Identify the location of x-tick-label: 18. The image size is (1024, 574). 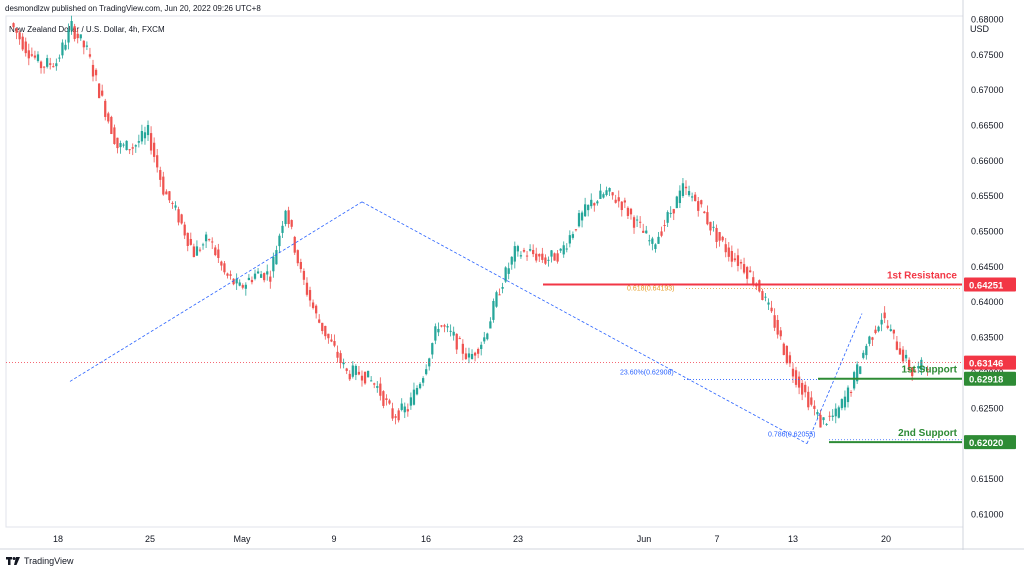
(58, 539).